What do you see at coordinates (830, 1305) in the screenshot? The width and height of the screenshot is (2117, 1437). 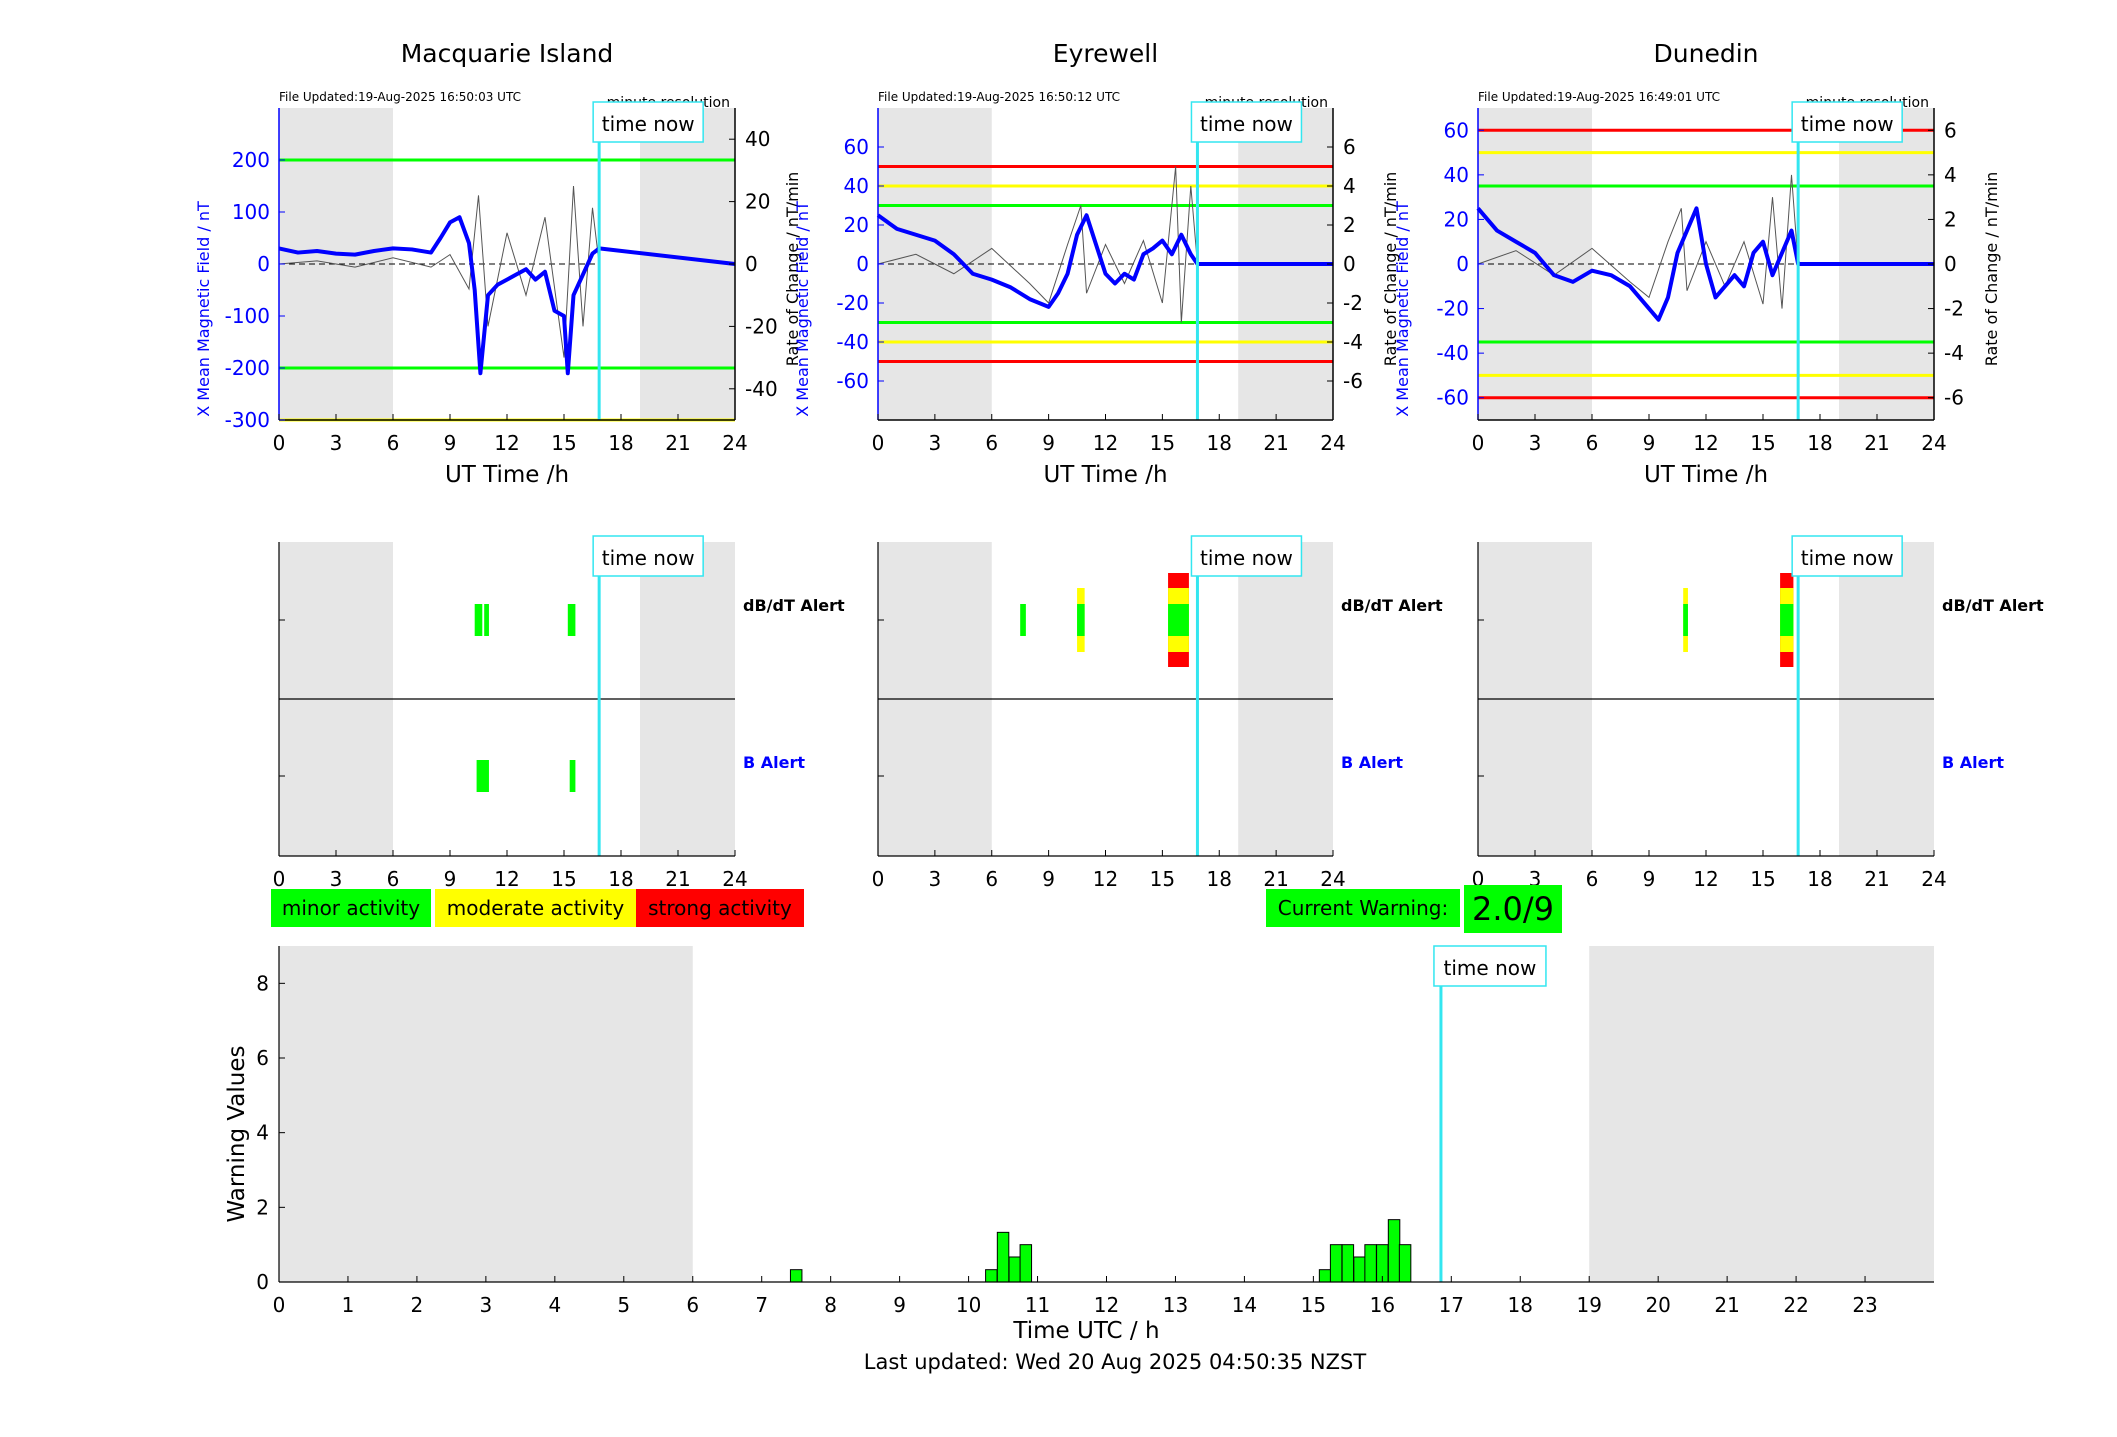 I see `x-tick-label: 8` at bounding box center [830, 1305].